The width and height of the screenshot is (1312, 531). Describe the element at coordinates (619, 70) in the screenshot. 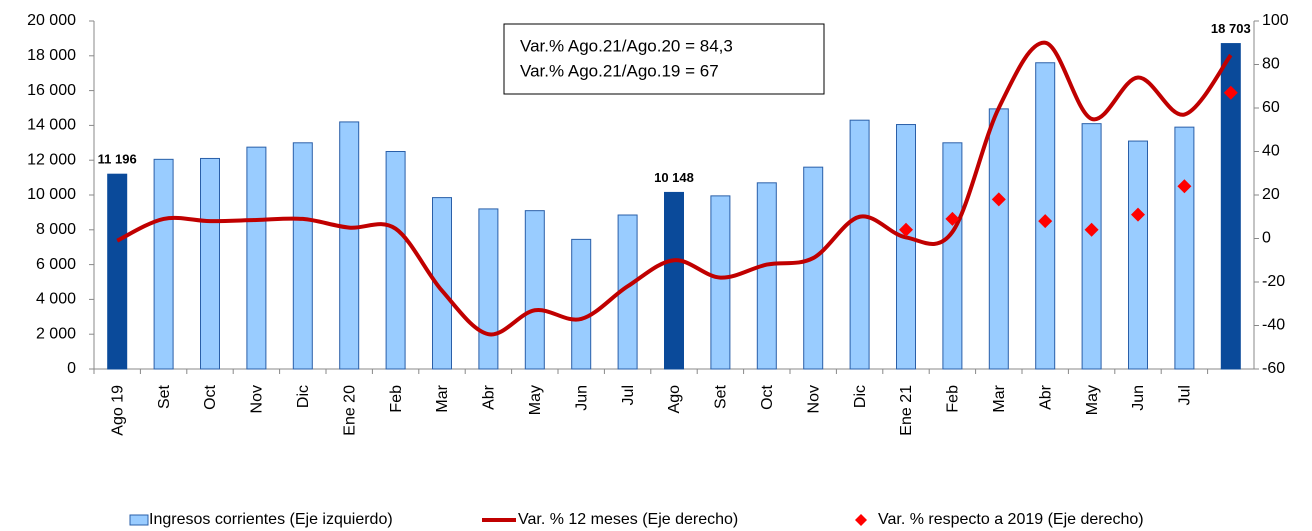

I see `annotation: Var.% Ago.21/Ago.19 = 67` at that location.